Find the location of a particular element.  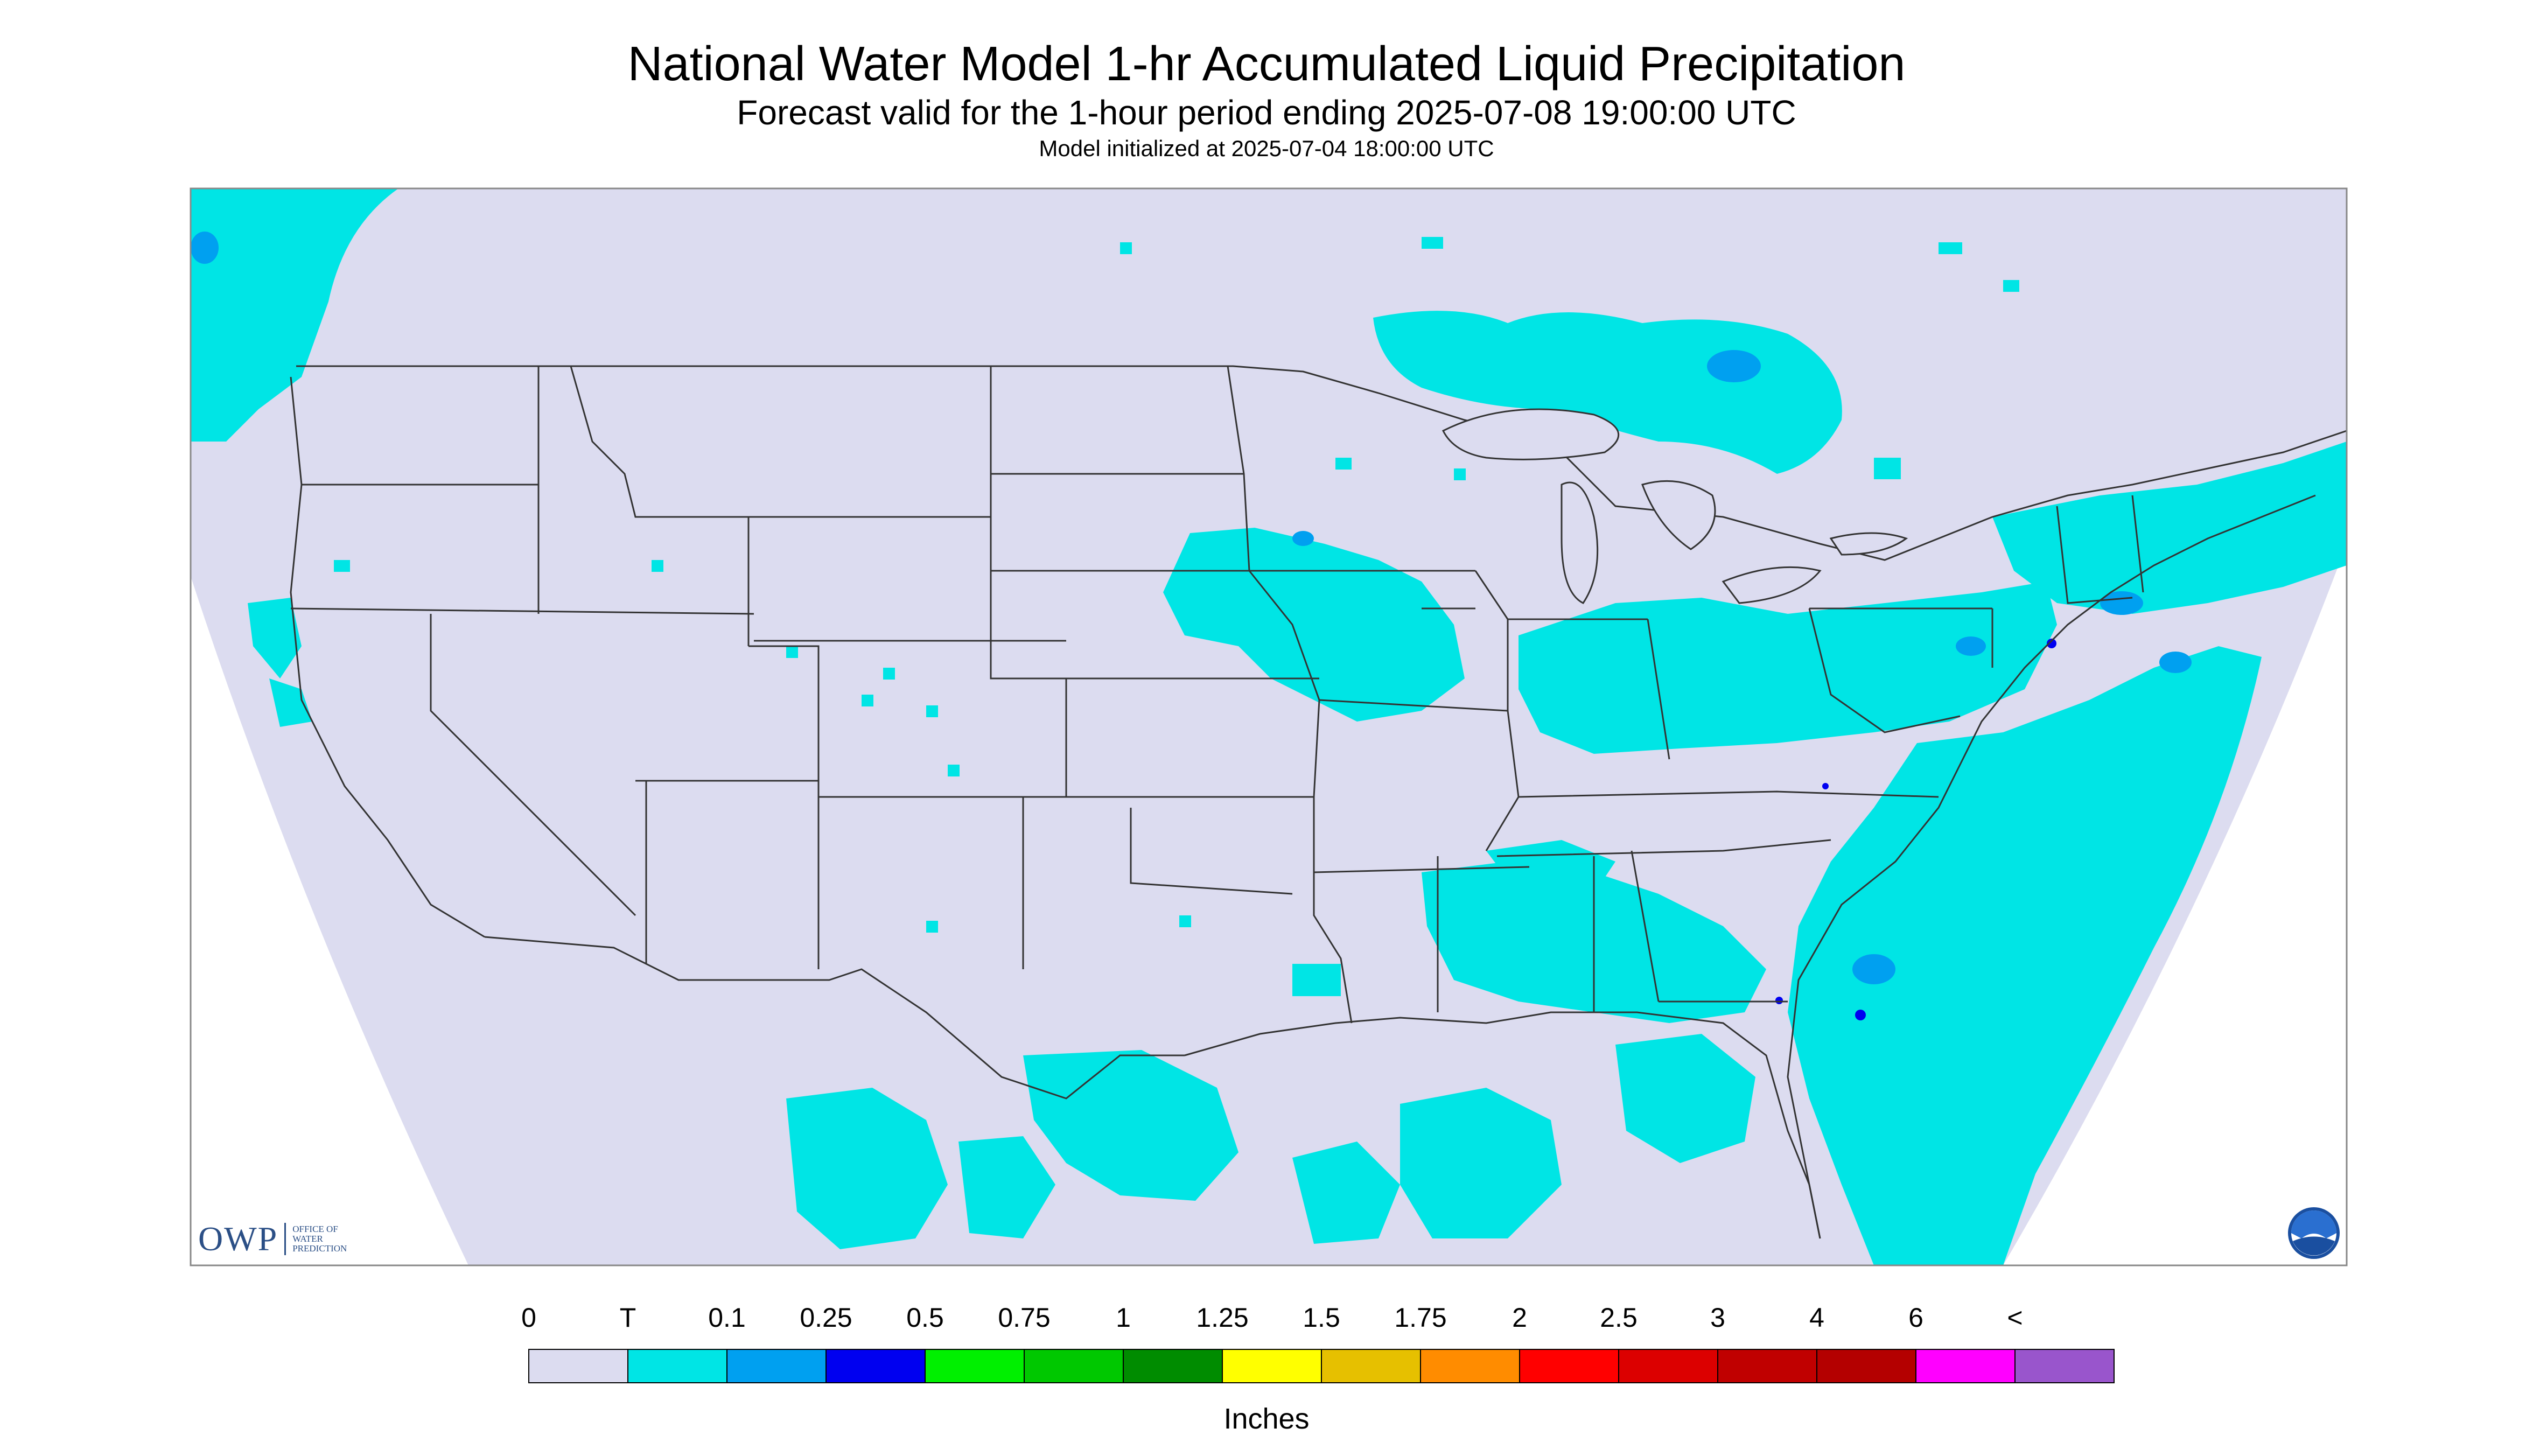

owp-logo-subtext: OFFICE OF WATER PREDICTION is located at coordinates (319, 1239).